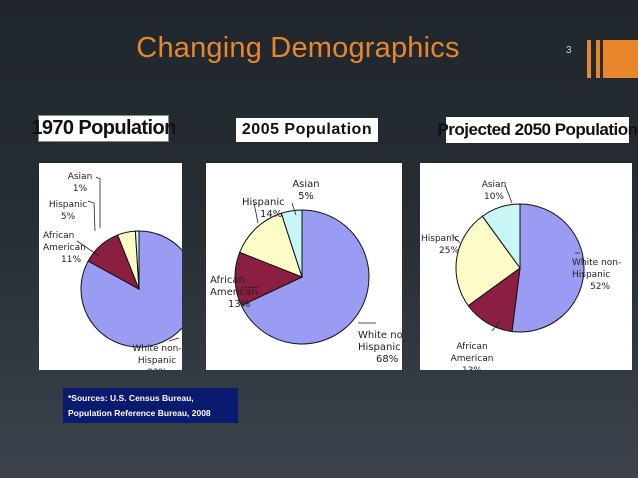 This screenshot has height=478, width=638. Describe the element at coordinates (537, 130) in the screenshot. I see `chart-title-2050: Projected 2050 Population` at that location.